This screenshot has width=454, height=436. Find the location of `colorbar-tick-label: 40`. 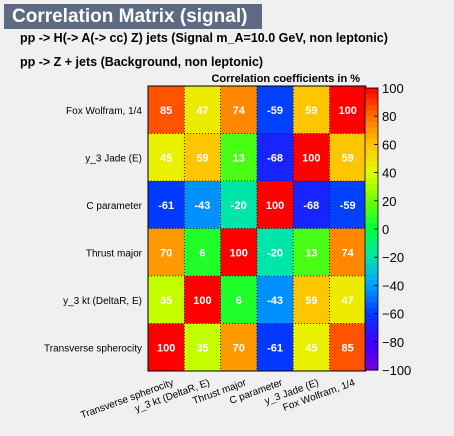

colorbar-tick-label: 40 is located at coordinates (389, 173).